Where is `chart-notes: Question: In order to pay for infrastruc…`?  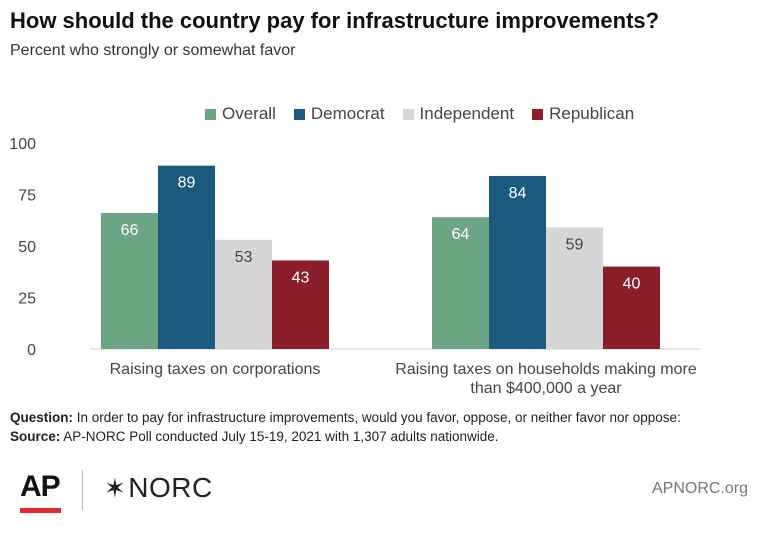
chart-notes: Question: In order to pay for infrastruc… is located at coordinates (345, 427).